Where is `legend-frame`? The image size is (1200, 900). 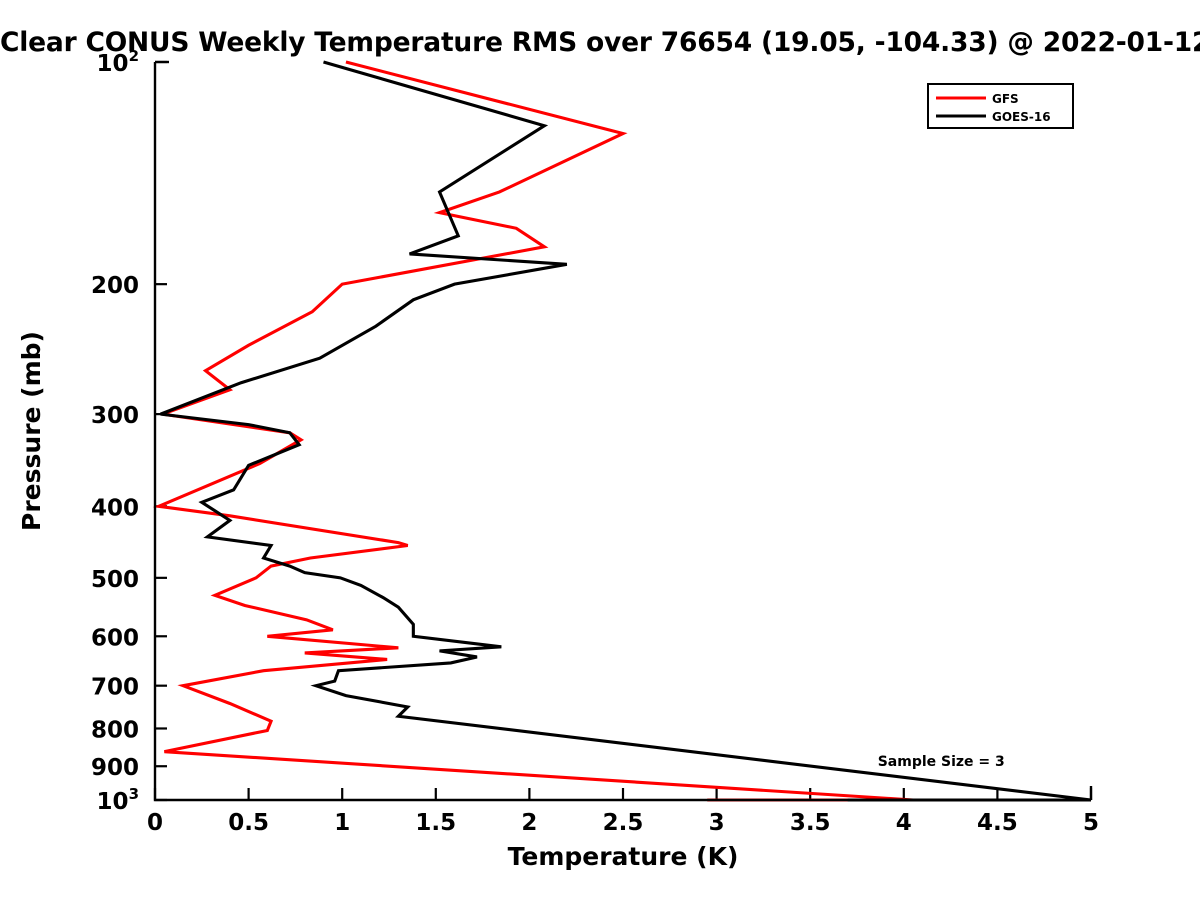 legend-frame is located at coordinates (1000, 106).